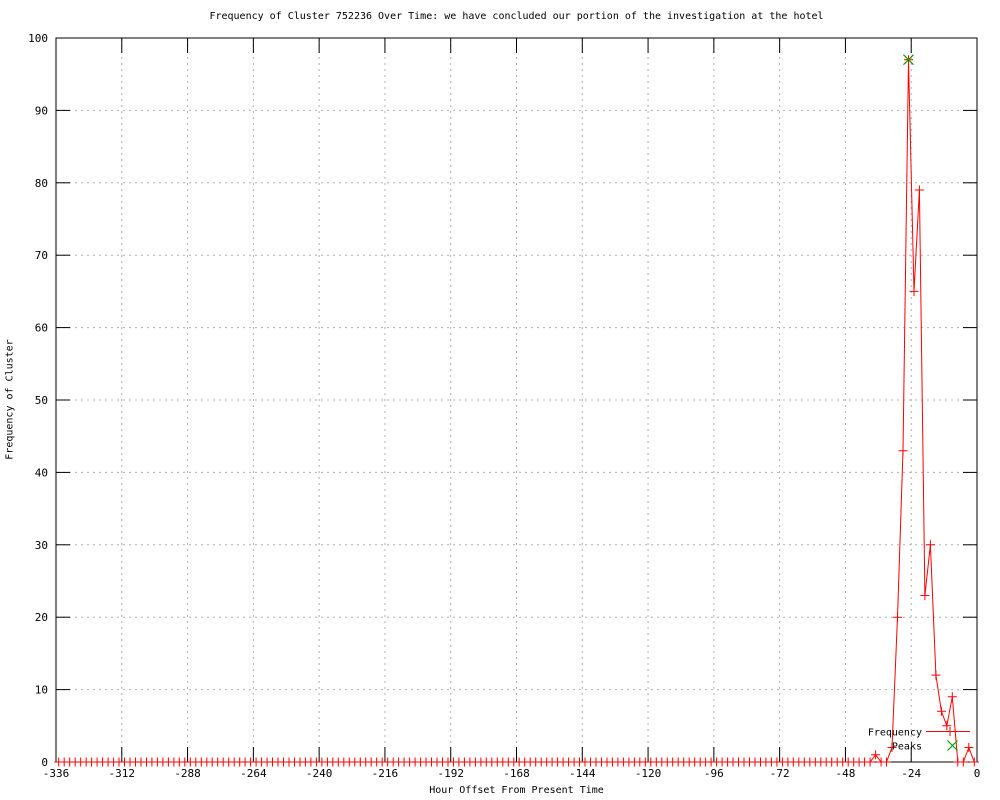 The width and height of the screenshot is (1000, 800). What do you see at coordinates (385, 773) in the screenshot?
I see `x-tick-label: -216` at bounding box center [385, 773].